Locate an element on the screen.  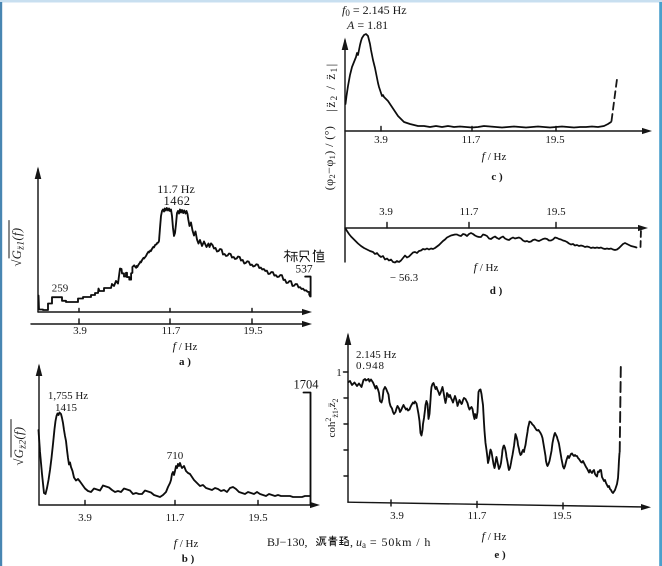
svg-text: 537 is located at coordinates (304, 270).